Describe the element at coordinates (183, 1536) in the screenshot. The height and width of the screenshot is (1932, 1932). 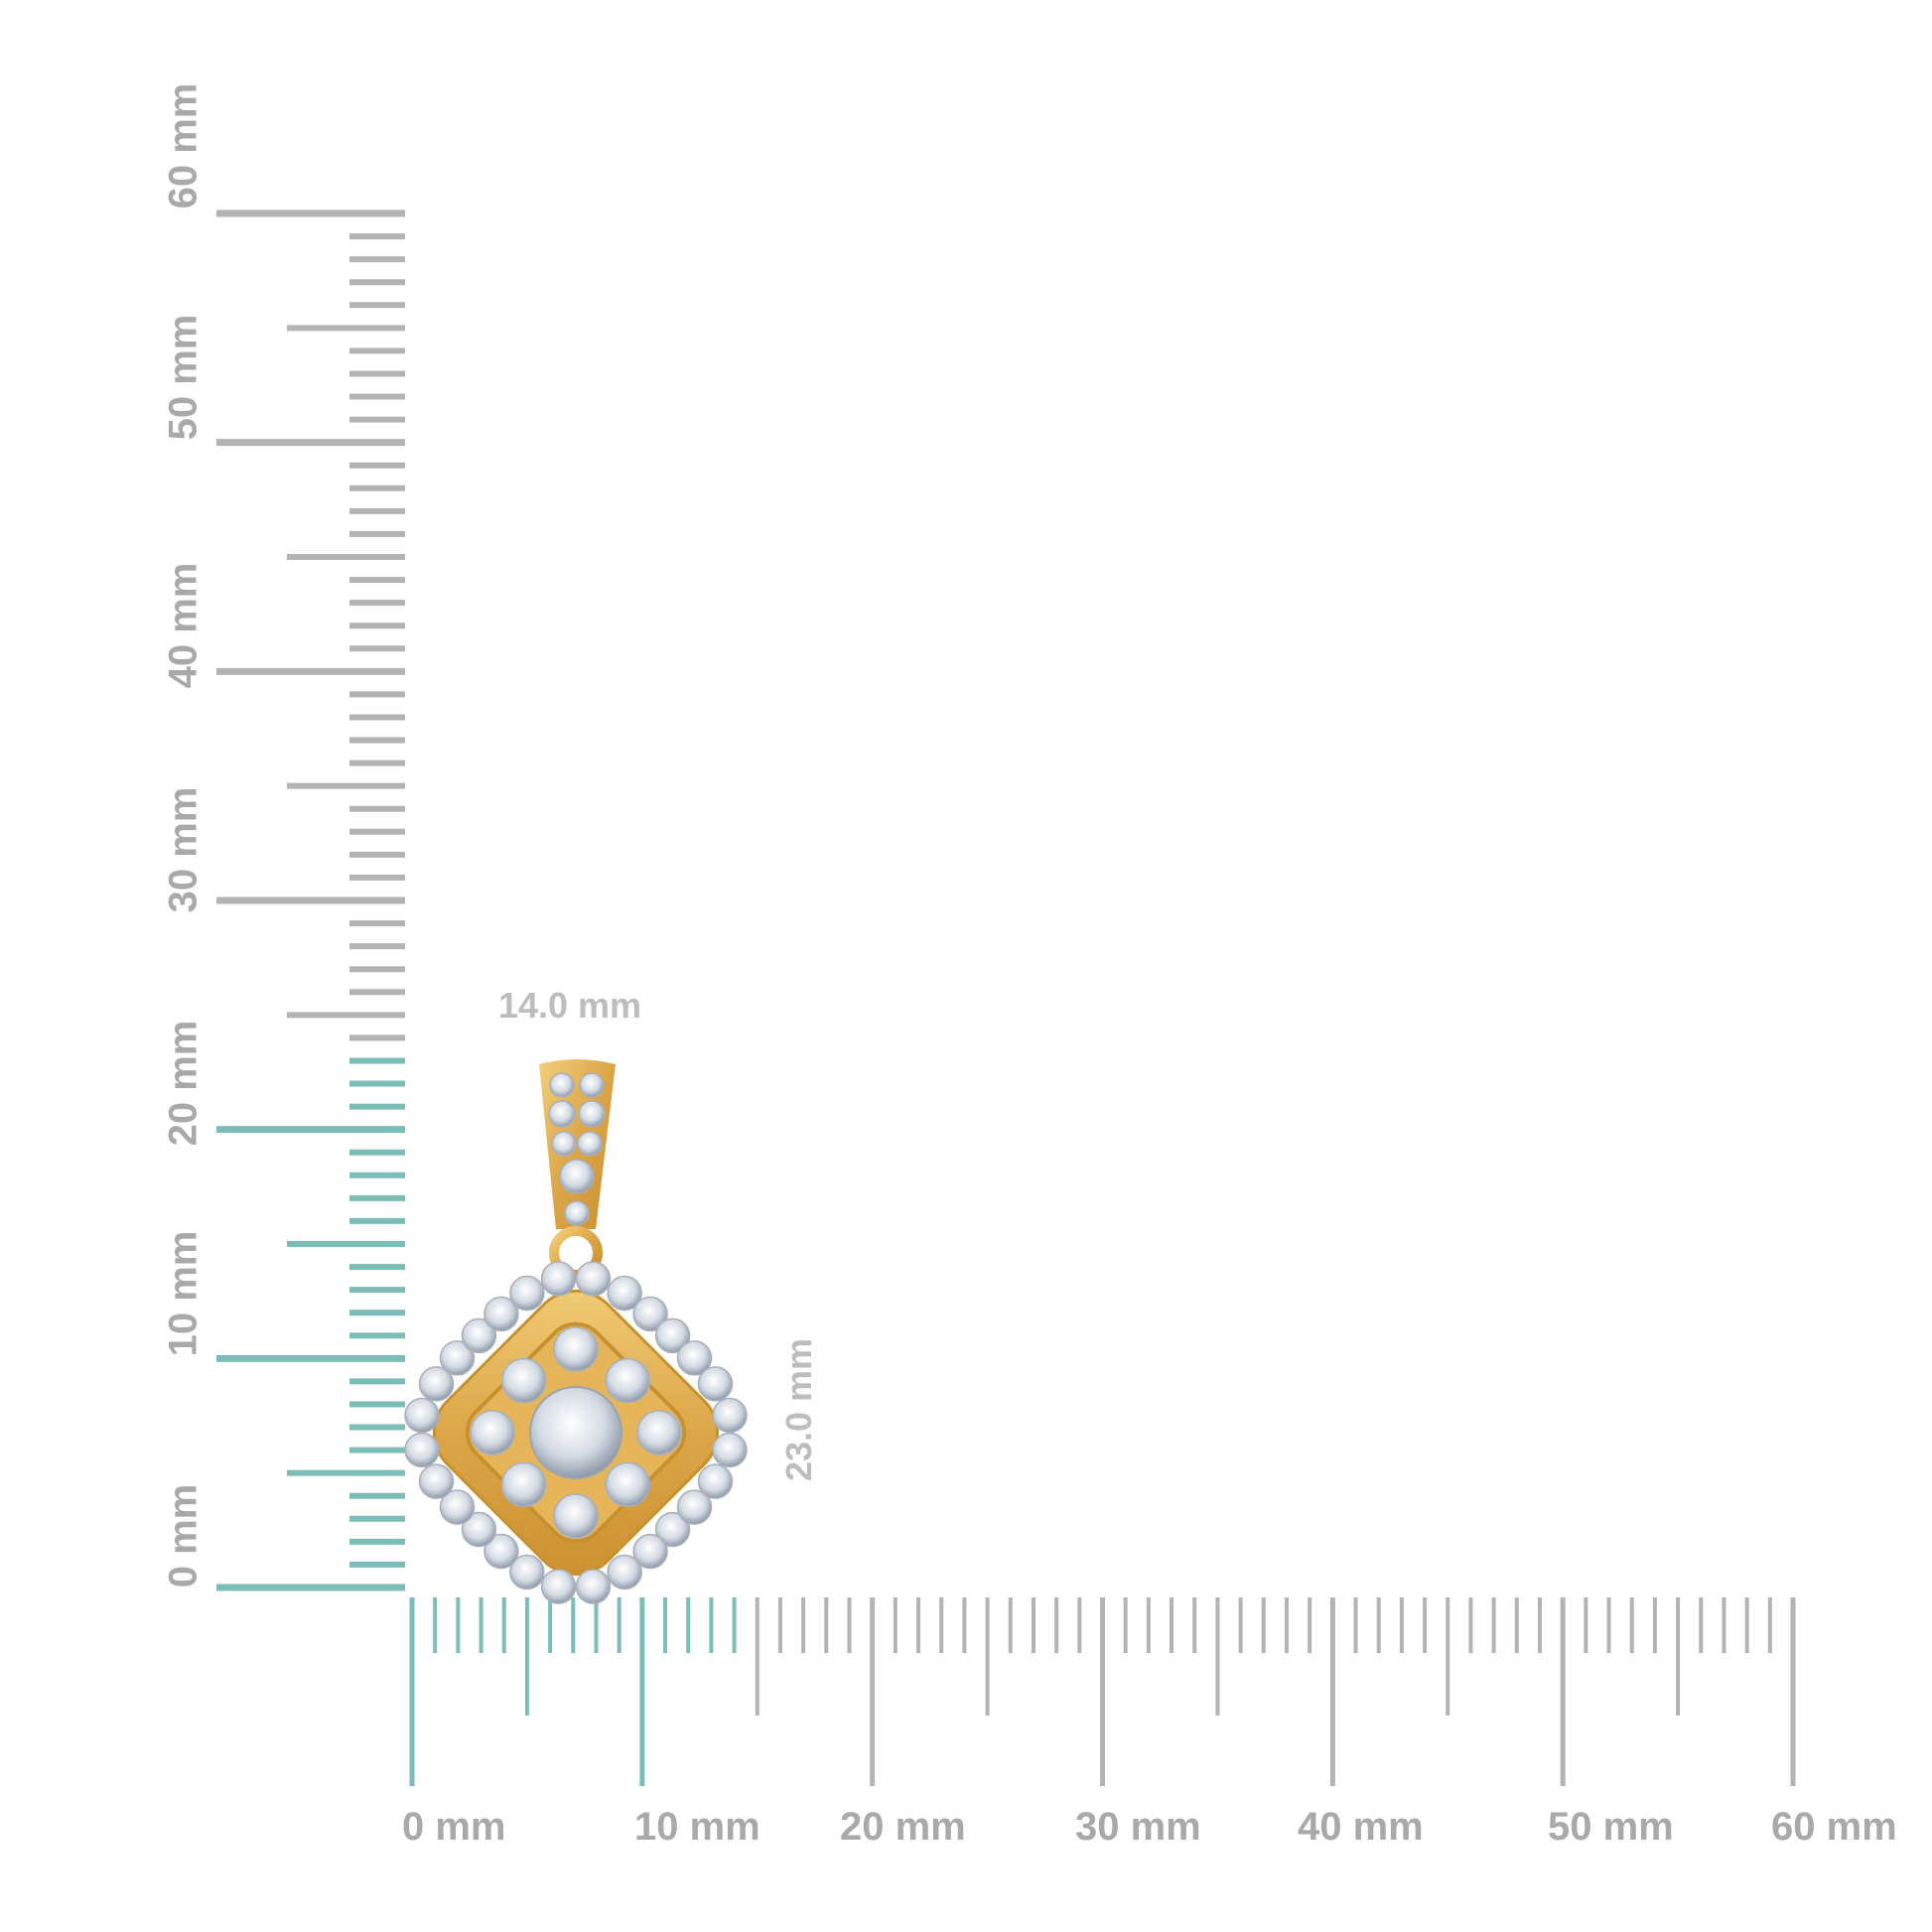
I see `vertical-label-0: 0 mm` at that location.